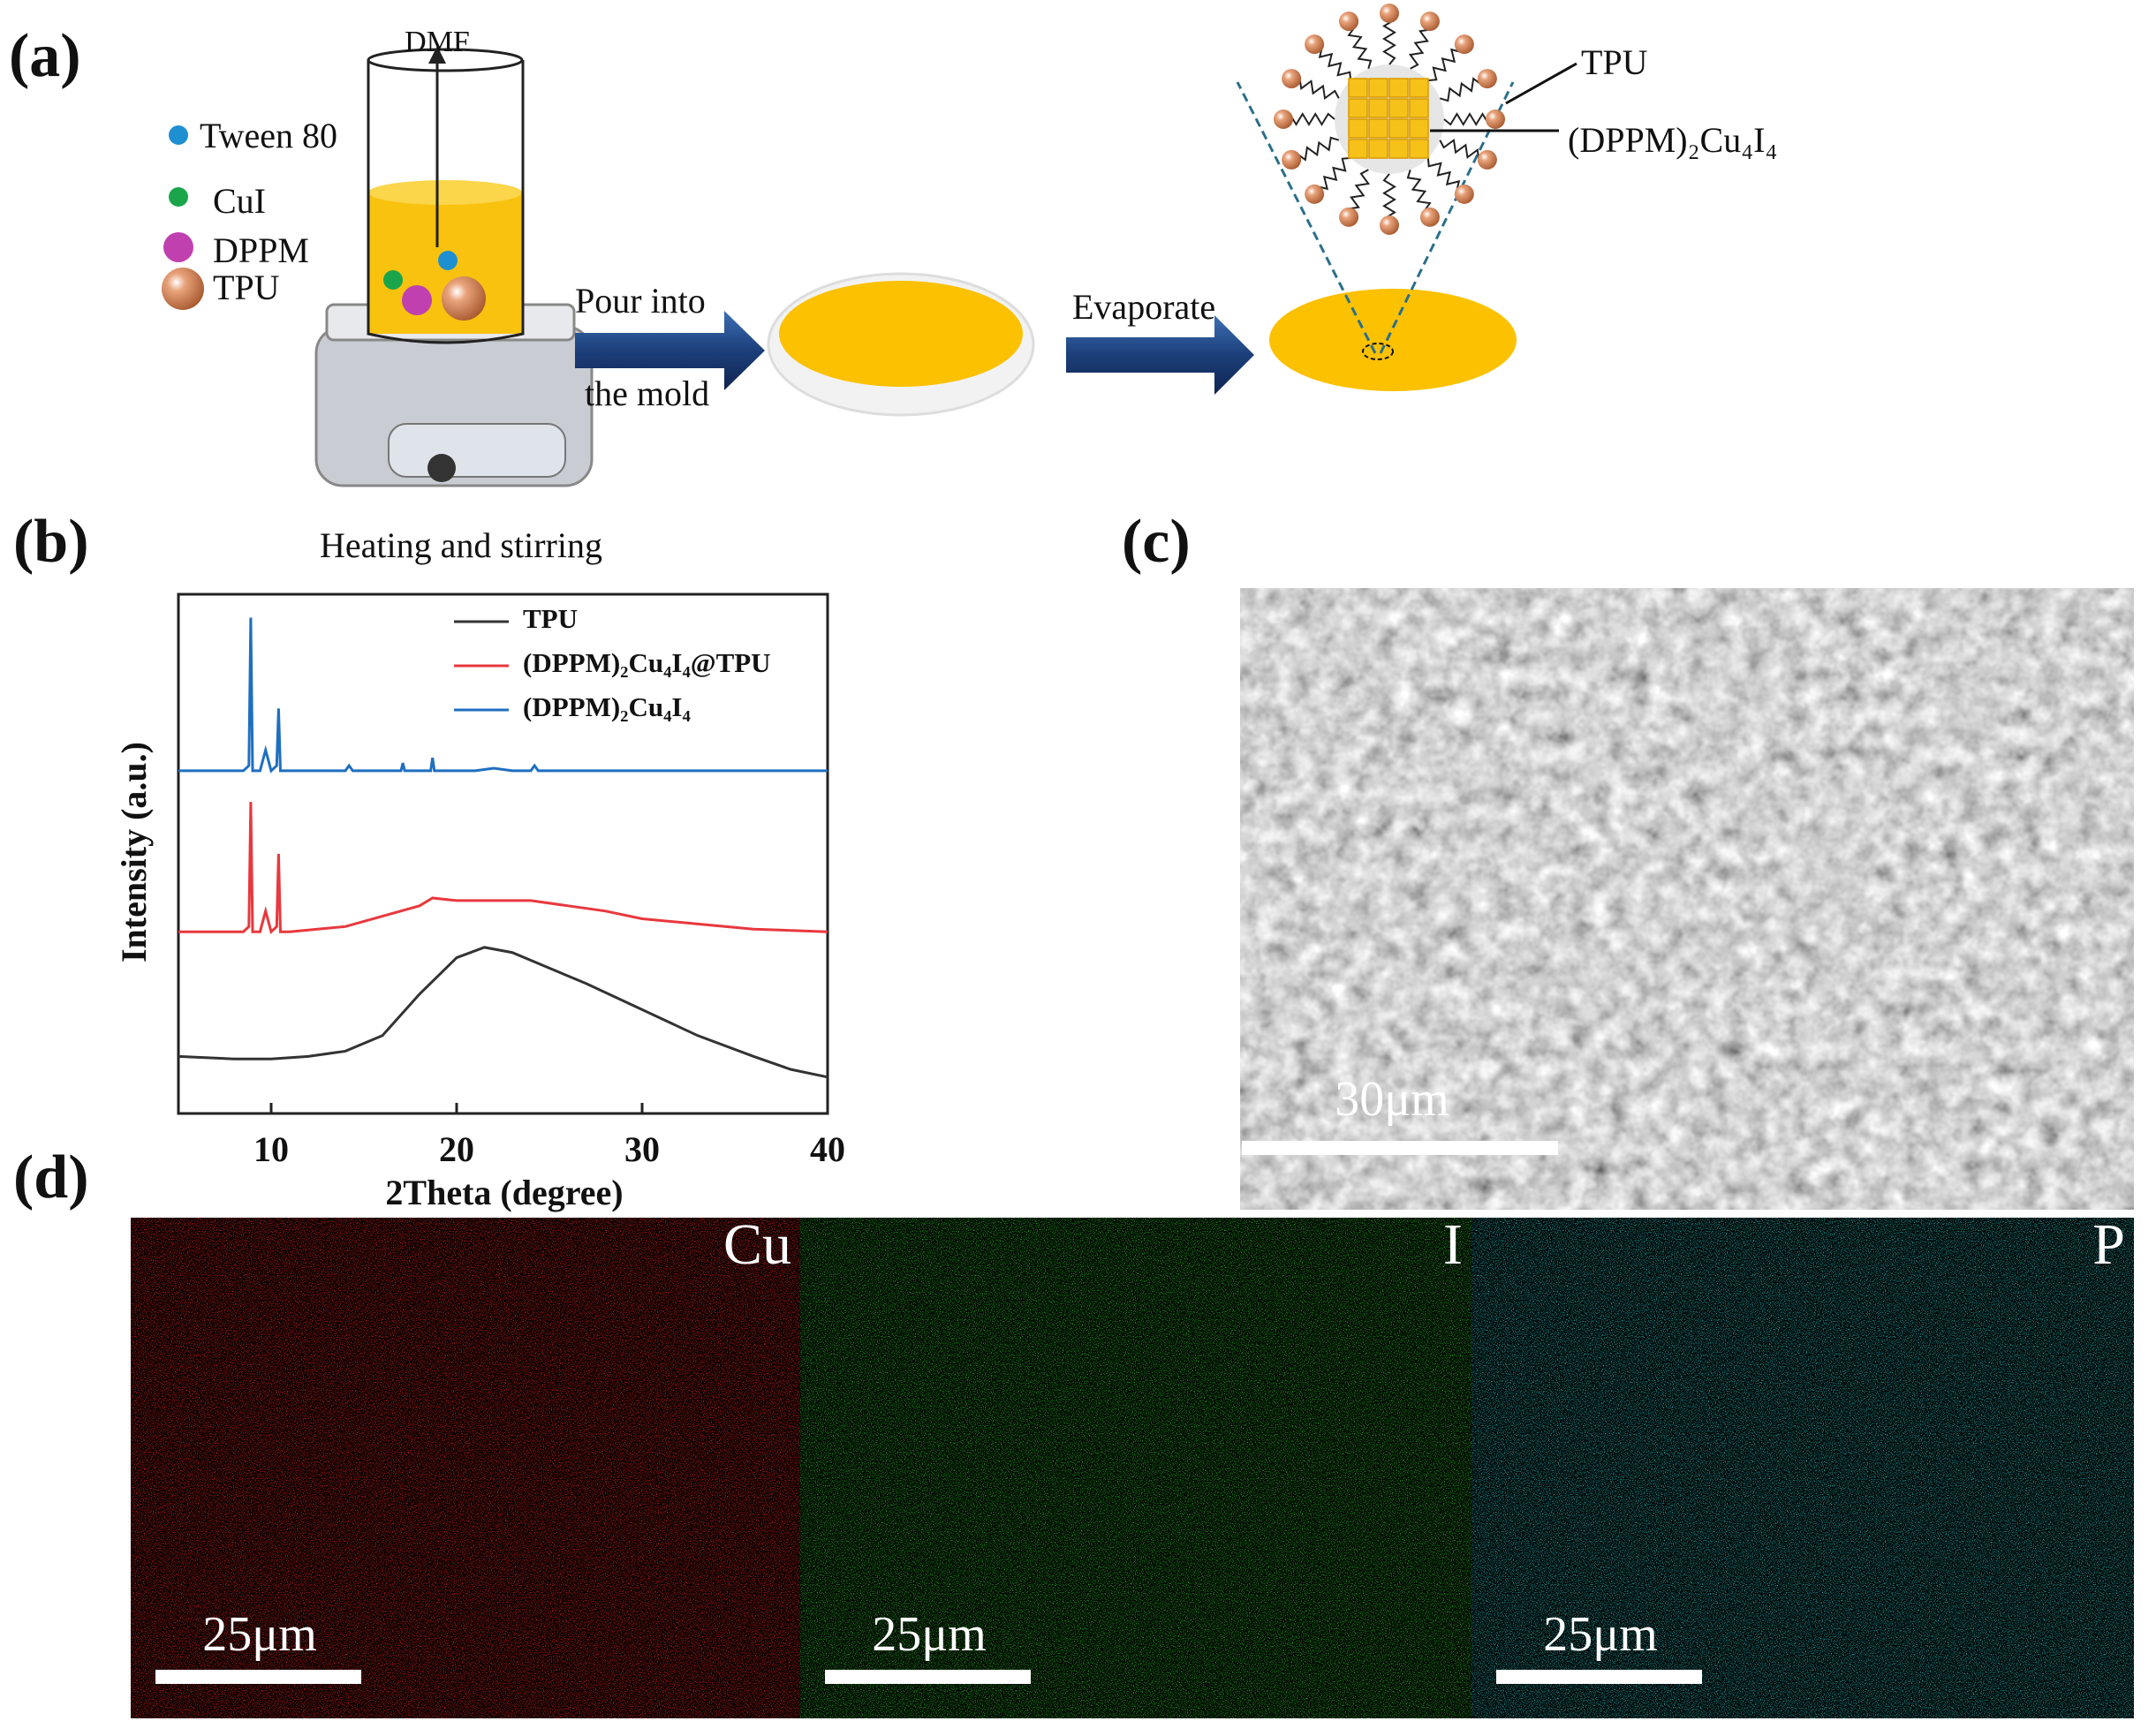  I want to click on arrow-head, so click(437, 55).